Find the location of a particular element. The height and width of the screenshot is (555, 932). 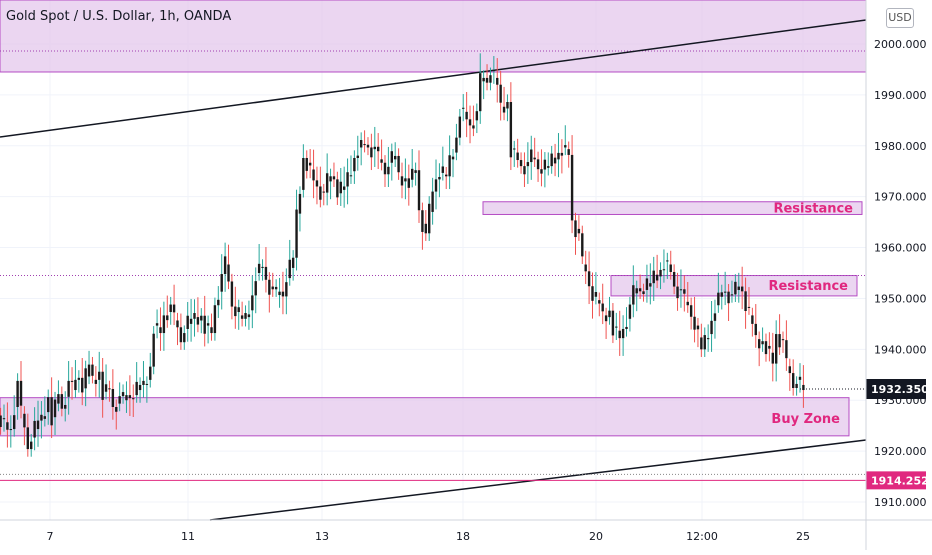

x-tick-label: 12:00 is located at coordinates (702, 536).